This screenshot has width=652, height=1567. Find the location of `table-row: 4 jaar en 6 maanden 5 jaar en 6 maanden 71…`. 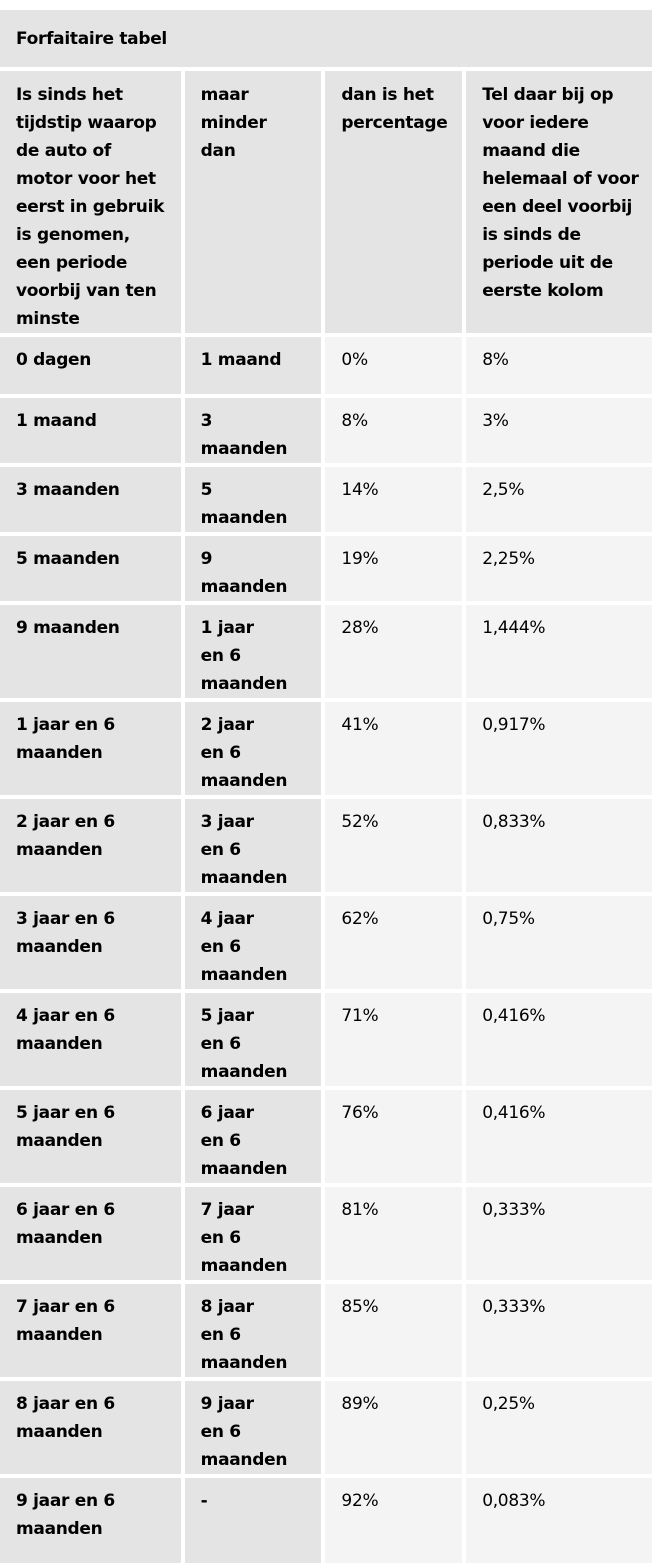

table-row: 4 jaar en 6 maanden 5 jaar en 6 maanden 71… is located at coordinates (326, 1039).